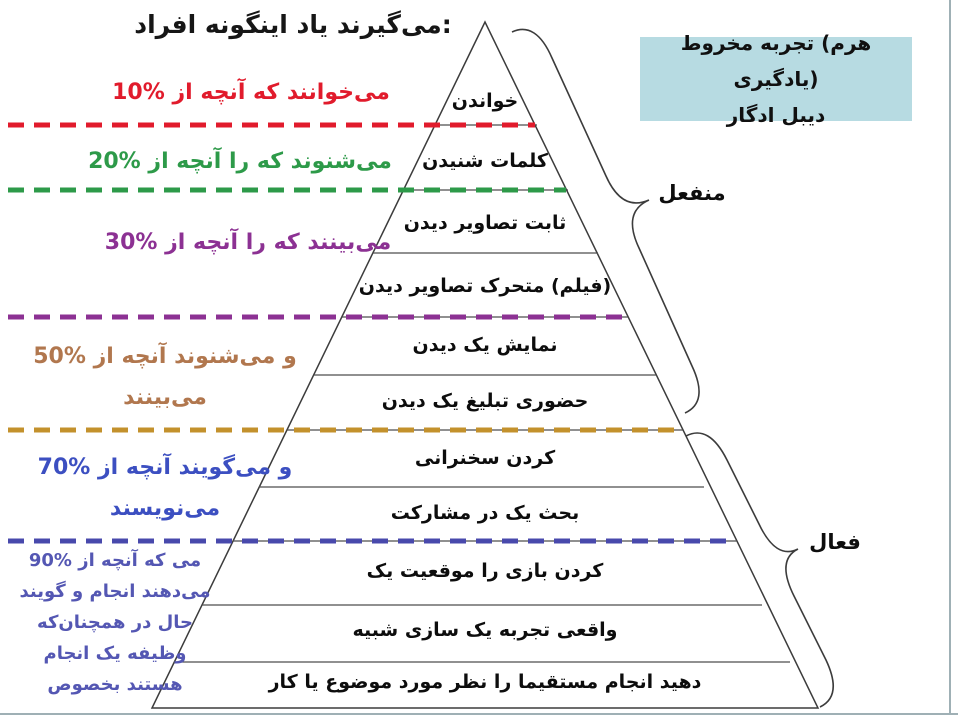 Image resolution: width=958 pixels, height=728 pixels. Describe the element at coordinates (776, 61) in the screenshot. I see `title-box-line1: مخروط تجربه (هرم یادگیری)` at that location.